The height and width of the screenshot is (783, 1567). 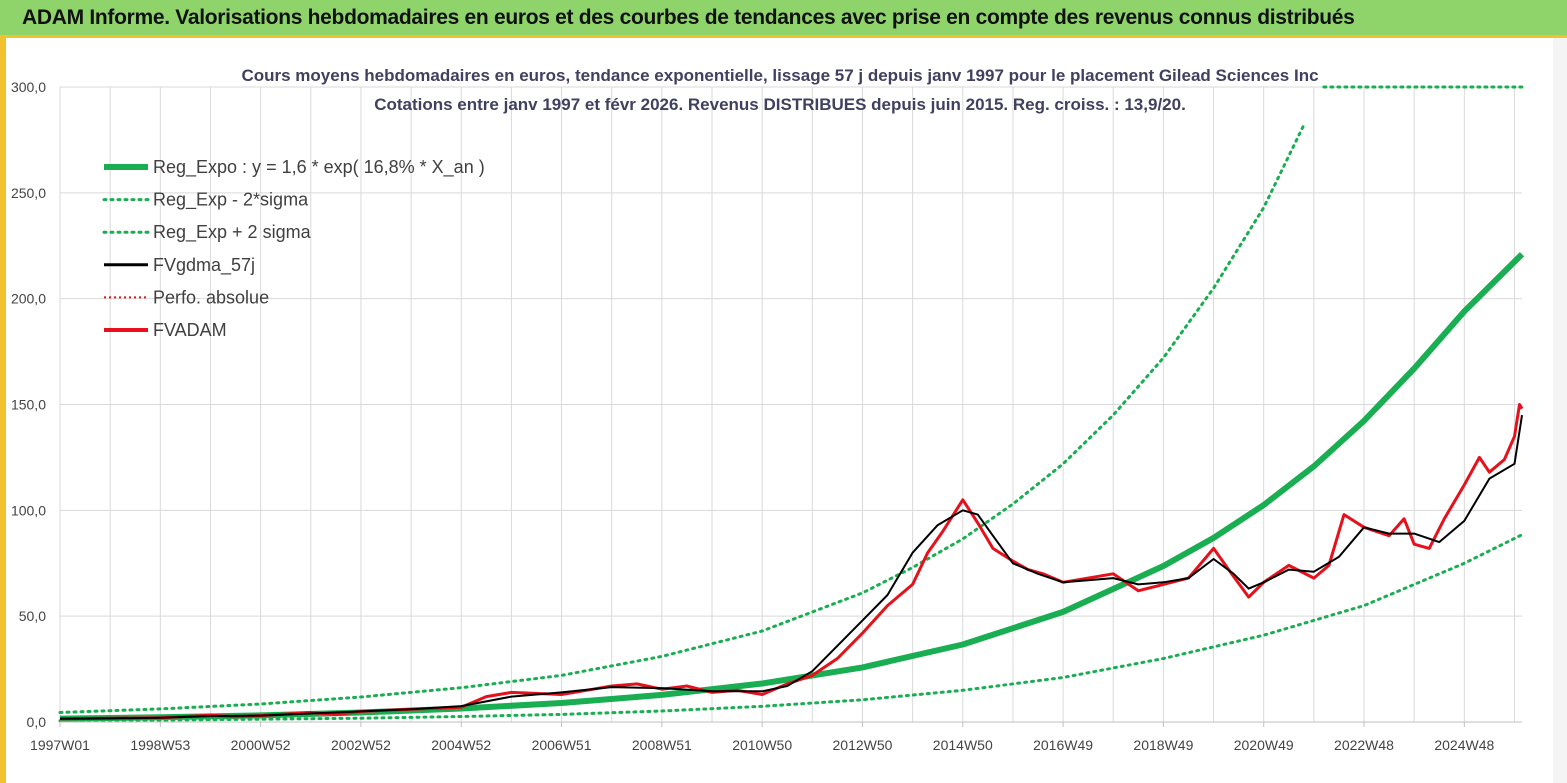 What do you see at coordinates (562, 745) in the screenshot?
I see `x-tick-label: 2006W51` at bounding box center [562, 745].